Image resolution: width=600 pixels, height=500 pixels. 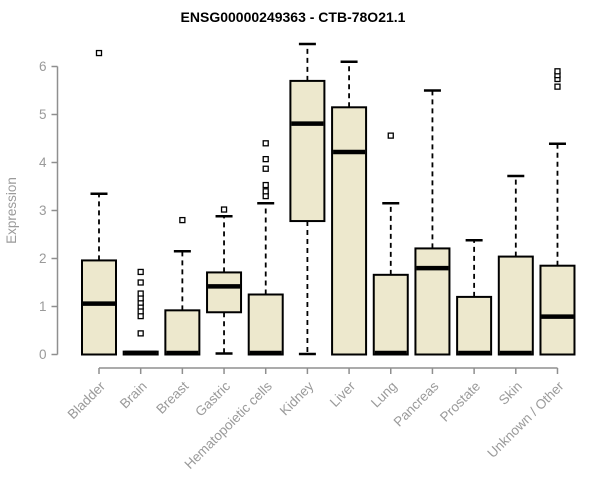 I want to click on box-group-liver, so click(x=349, y=208).